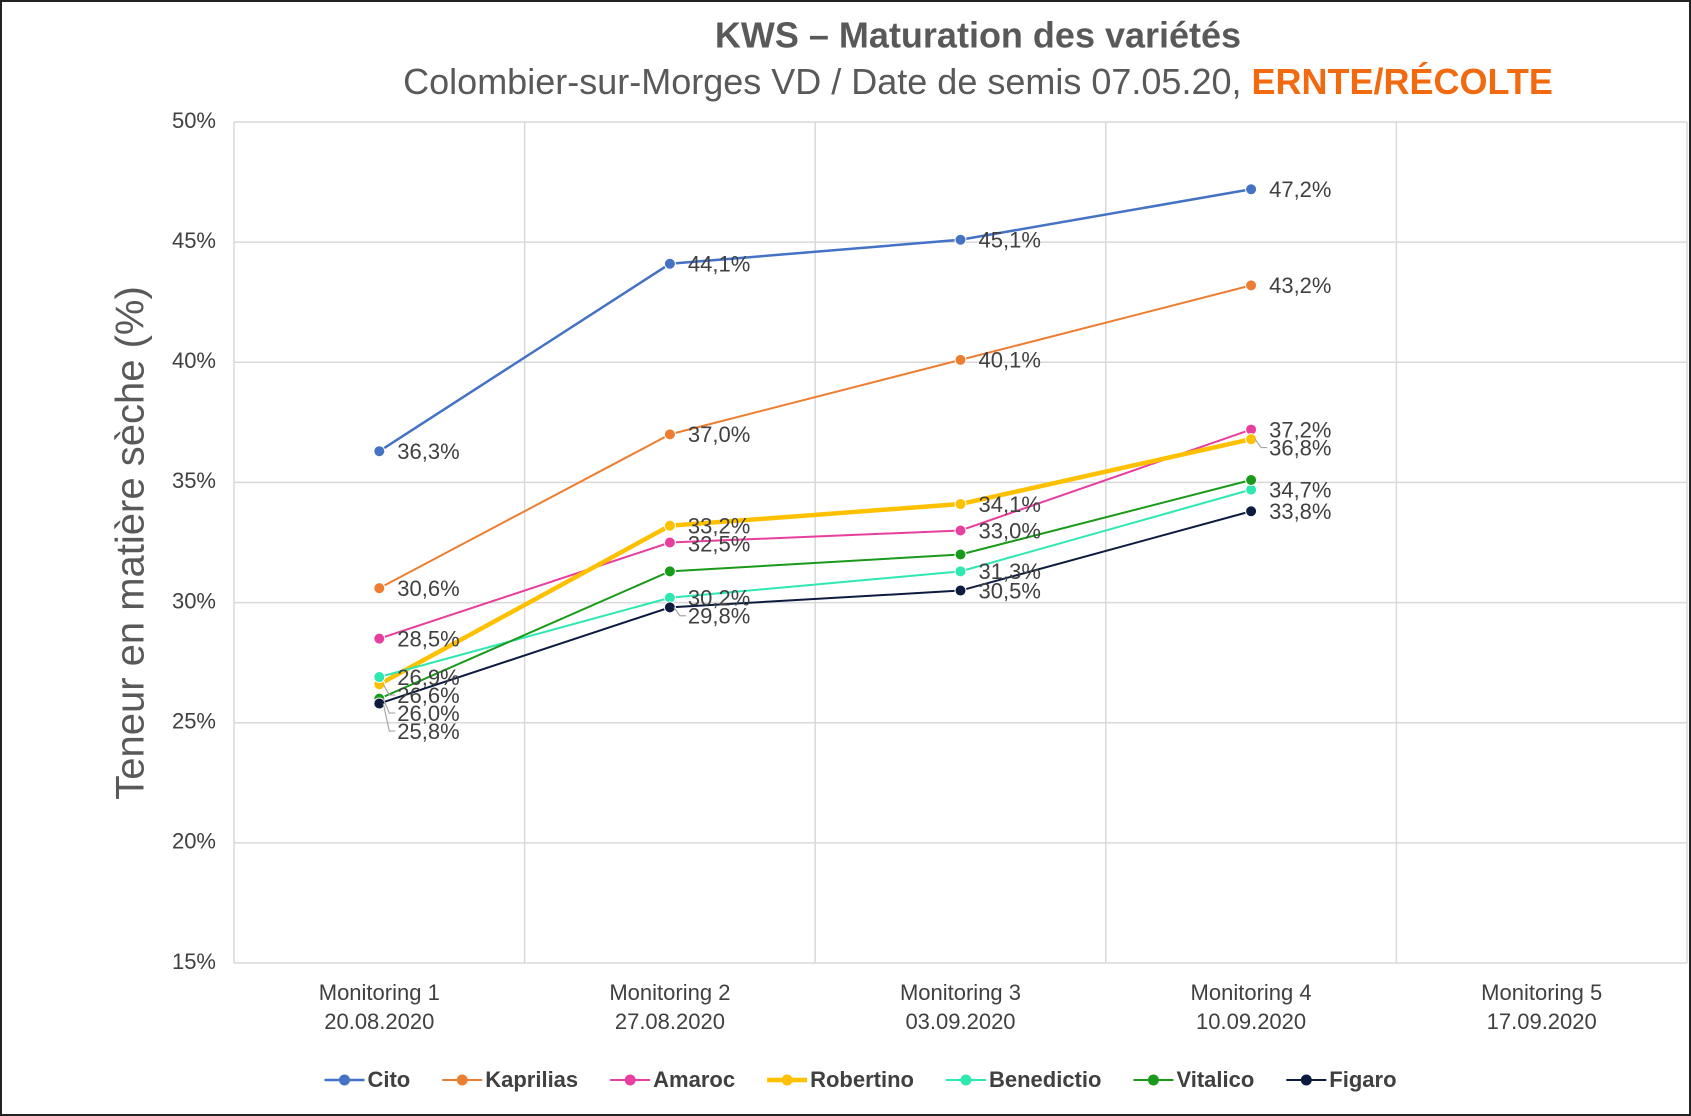  Describe the element at coordinates (694, 1079) in the screenshot. I see `legend-label: Amaroc` at that location.